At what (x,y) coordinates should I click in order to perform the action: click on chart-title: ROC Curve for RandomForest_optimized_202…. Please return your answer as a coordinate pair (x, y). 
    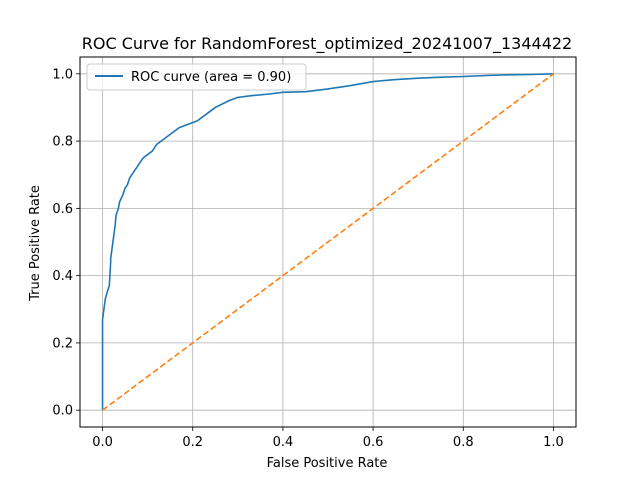
    Looking at the image, I should click on (327, 44).